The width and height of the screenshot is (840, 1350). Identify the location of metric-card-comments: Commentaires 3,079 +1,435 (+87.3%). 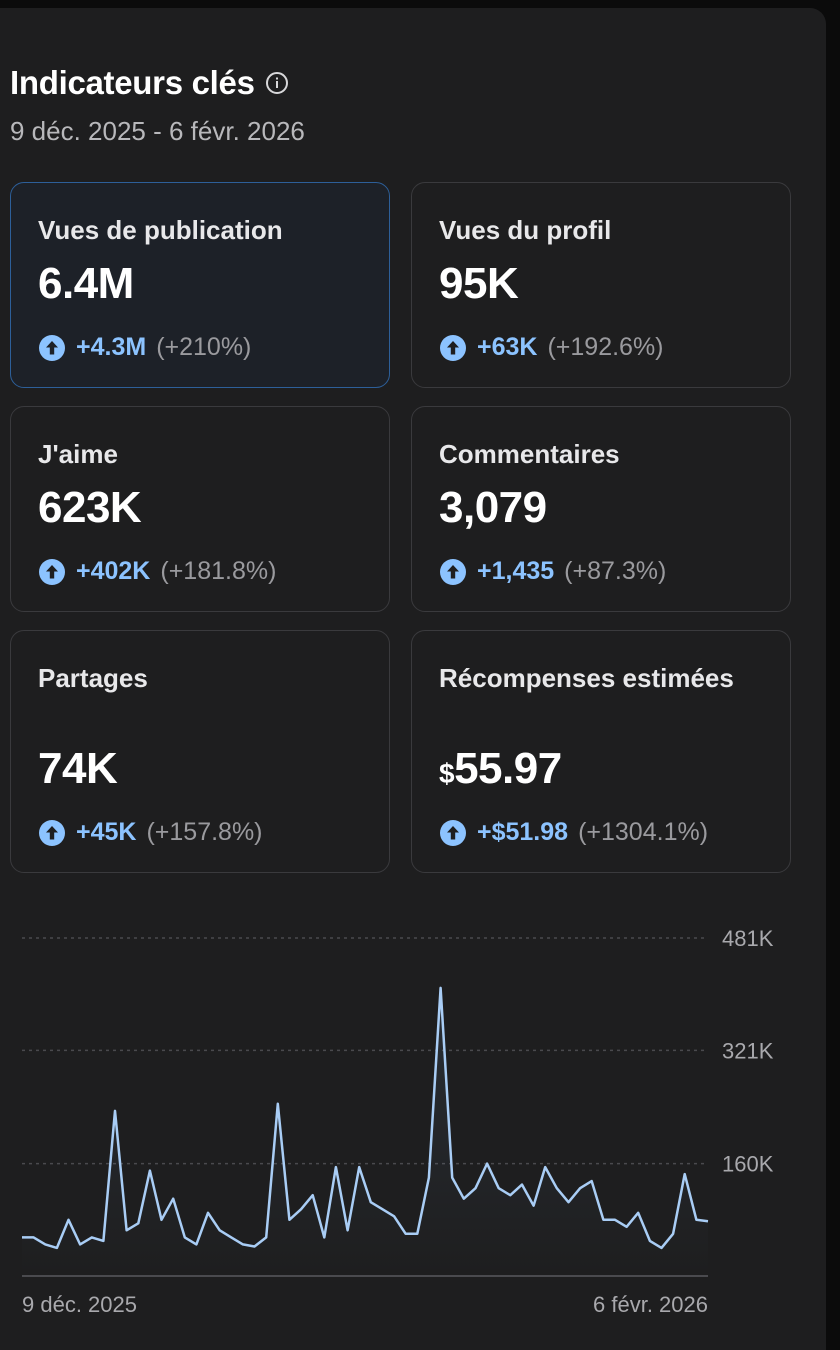
(601, 509).